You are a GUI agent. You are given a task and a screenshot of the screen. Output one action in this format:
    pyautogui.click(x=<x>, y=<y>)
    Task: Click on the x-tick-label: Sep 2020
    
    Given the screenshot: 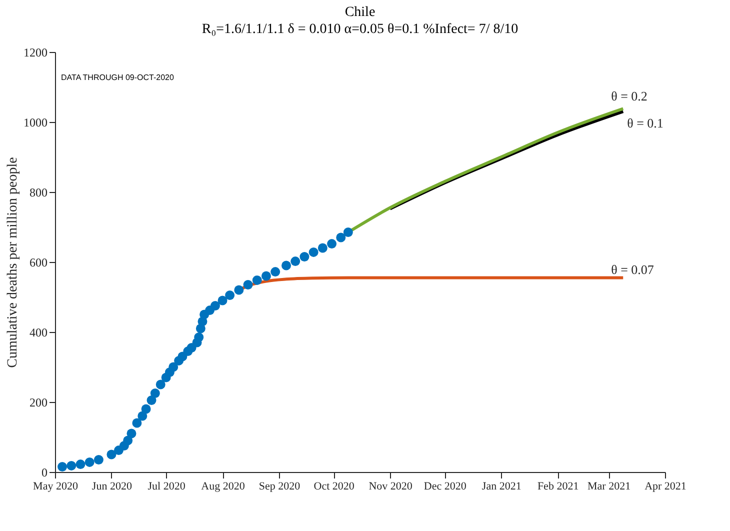 What is the action you would take?
    pyautogui.click(x=279, y=486)
    